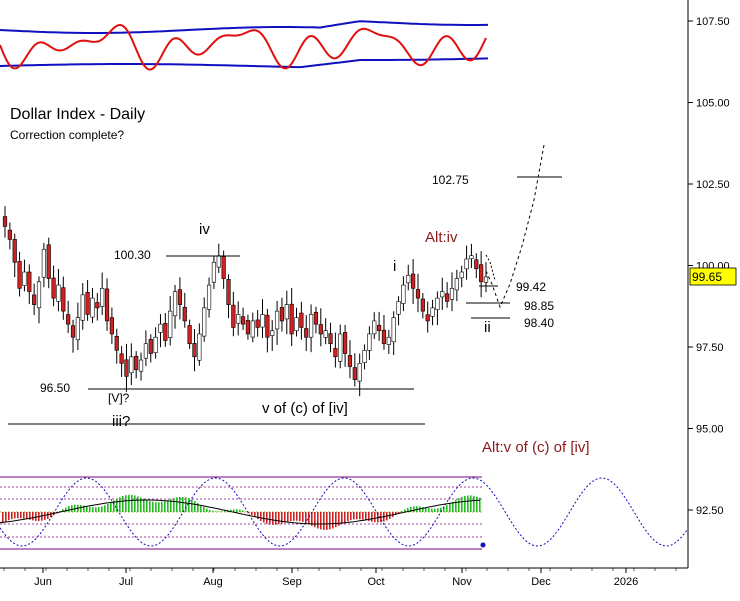  I want to click on cycle-line, so click(344, 512).